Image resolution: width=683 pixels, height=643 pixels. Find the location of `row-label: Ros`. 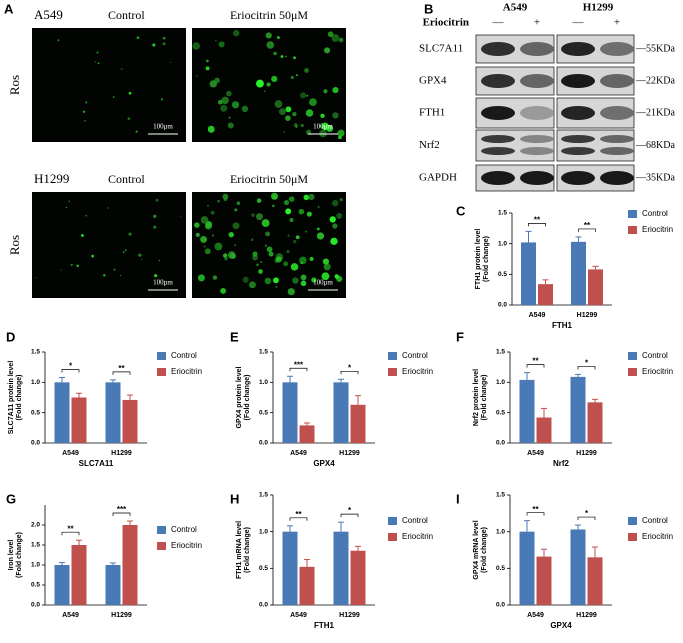

row-label: Ros is located at coordinates (14, 245).